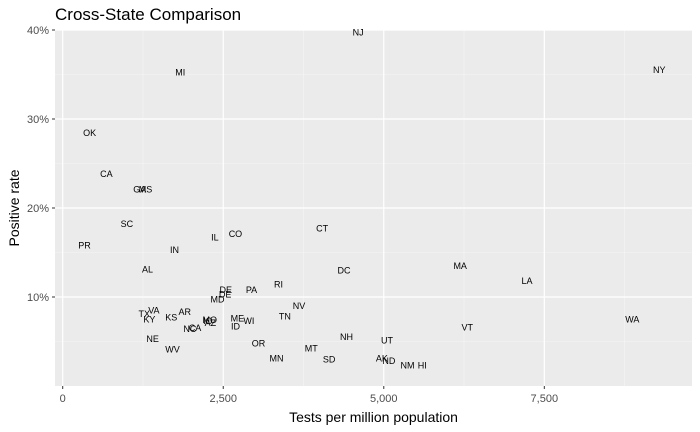 The width and height of the screenshot is (700, 432). I want to click on point-label-md: MD, so click(217, 300).